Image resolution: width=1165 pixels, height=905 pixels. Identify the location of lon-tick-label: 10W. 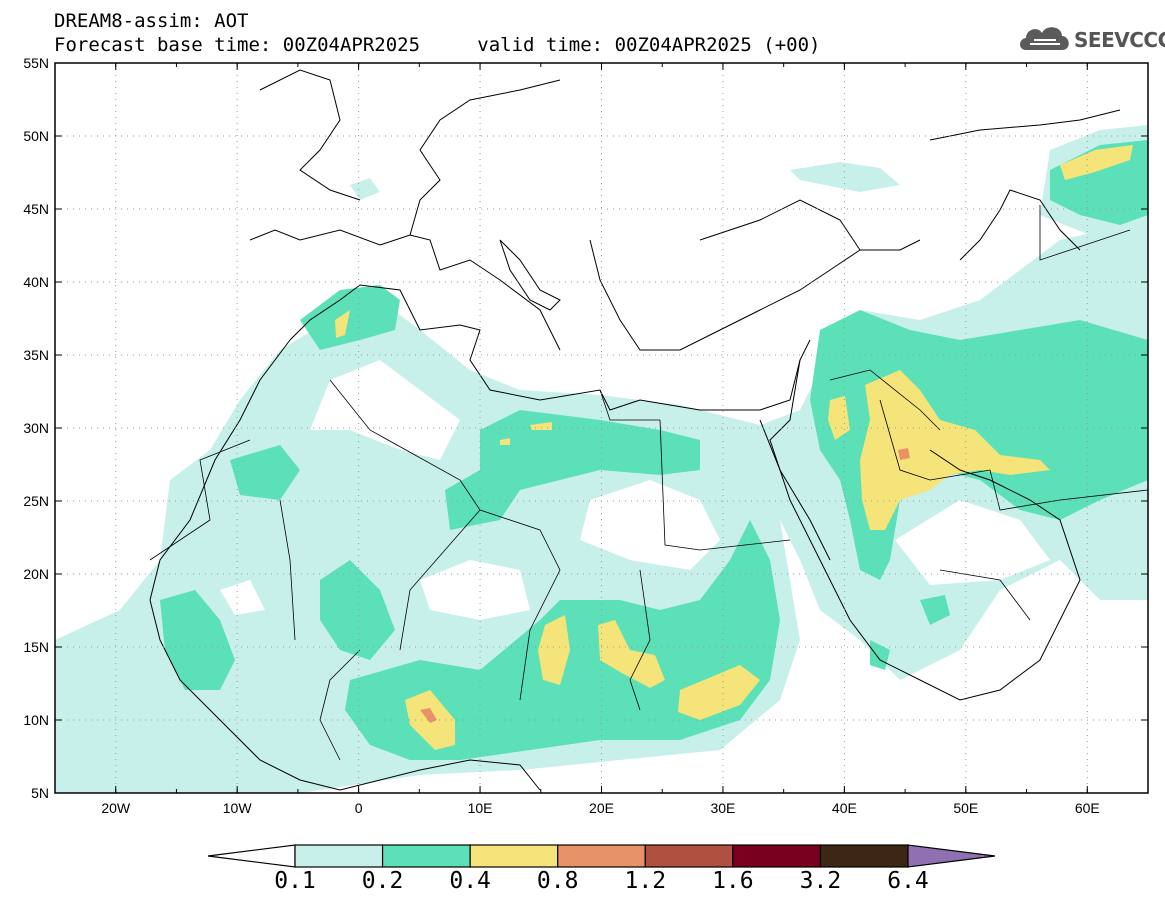
(238, 808).